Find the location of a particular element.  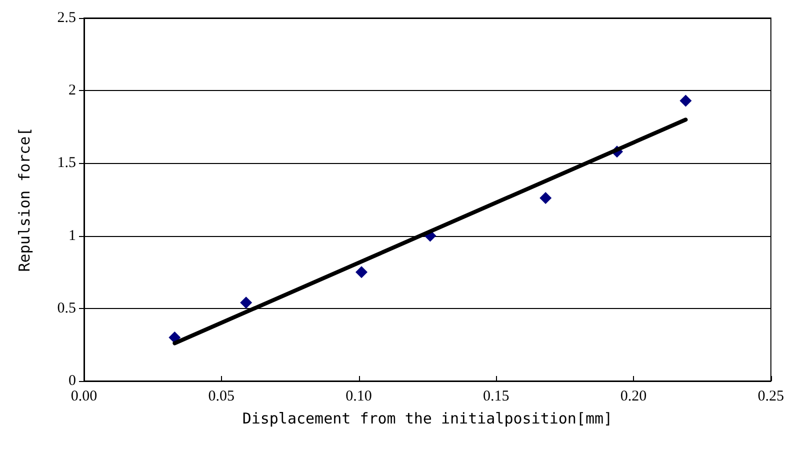

x-tick-label: 0.15 is located at coordinates (496, 396).